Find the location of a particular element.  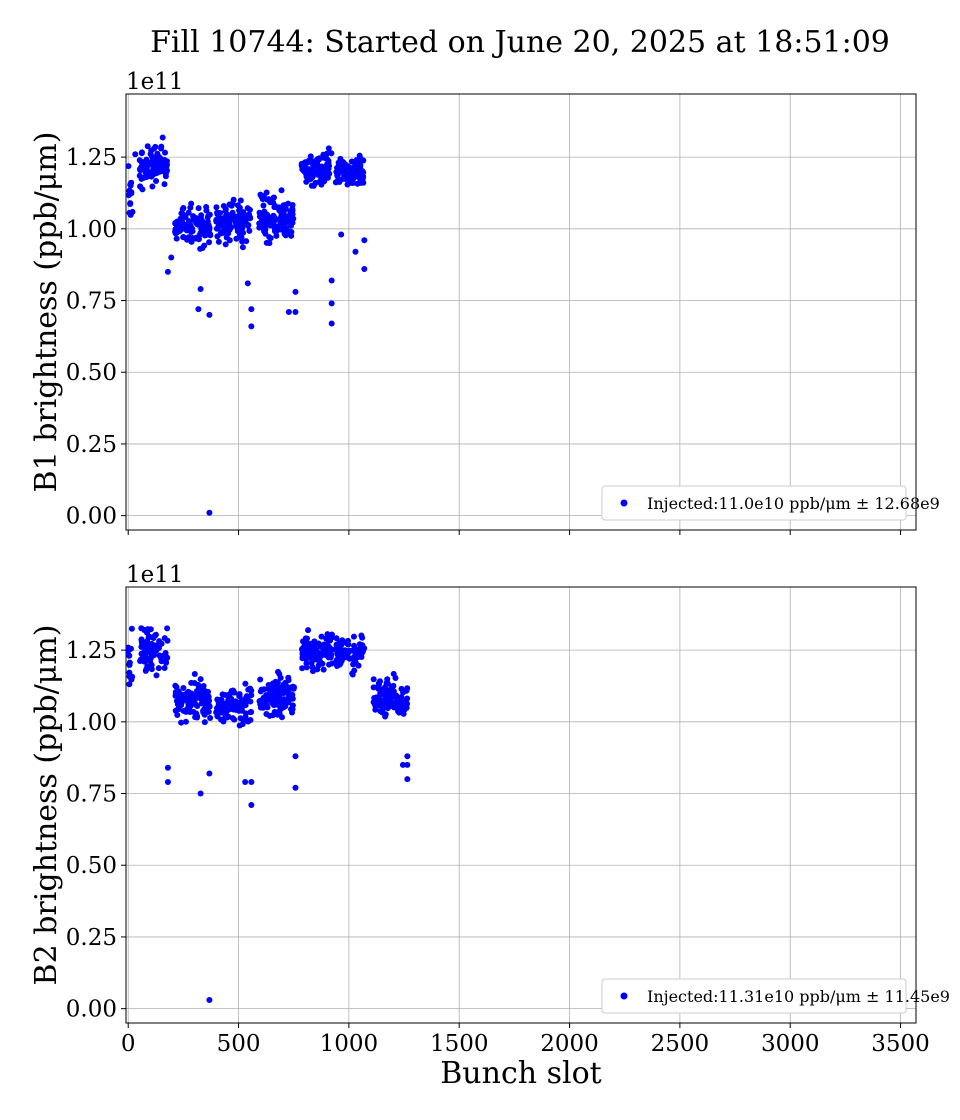

legend: Injected:11.31e10 ppb/μm ± 11.45e9 is located at coordinates (775, 996).